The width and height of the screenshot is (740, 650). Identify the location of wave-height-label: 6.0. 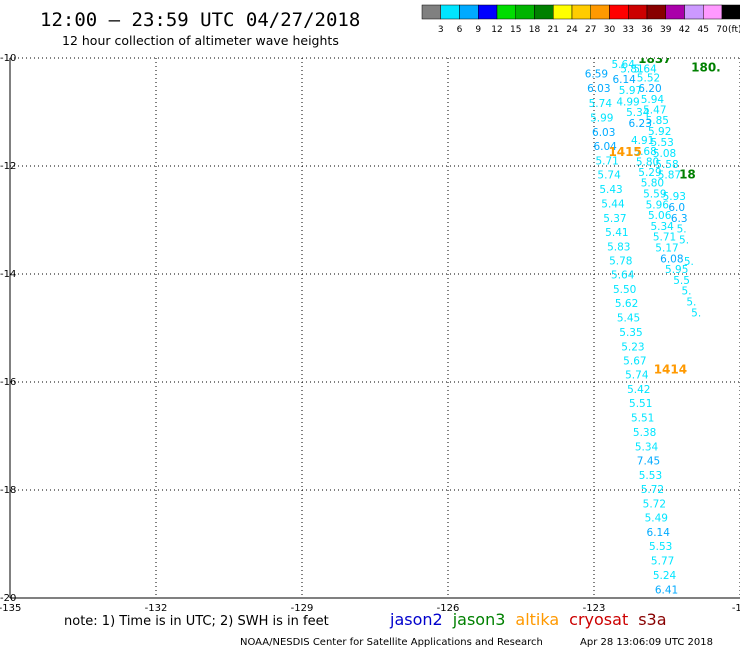
(676, 208).